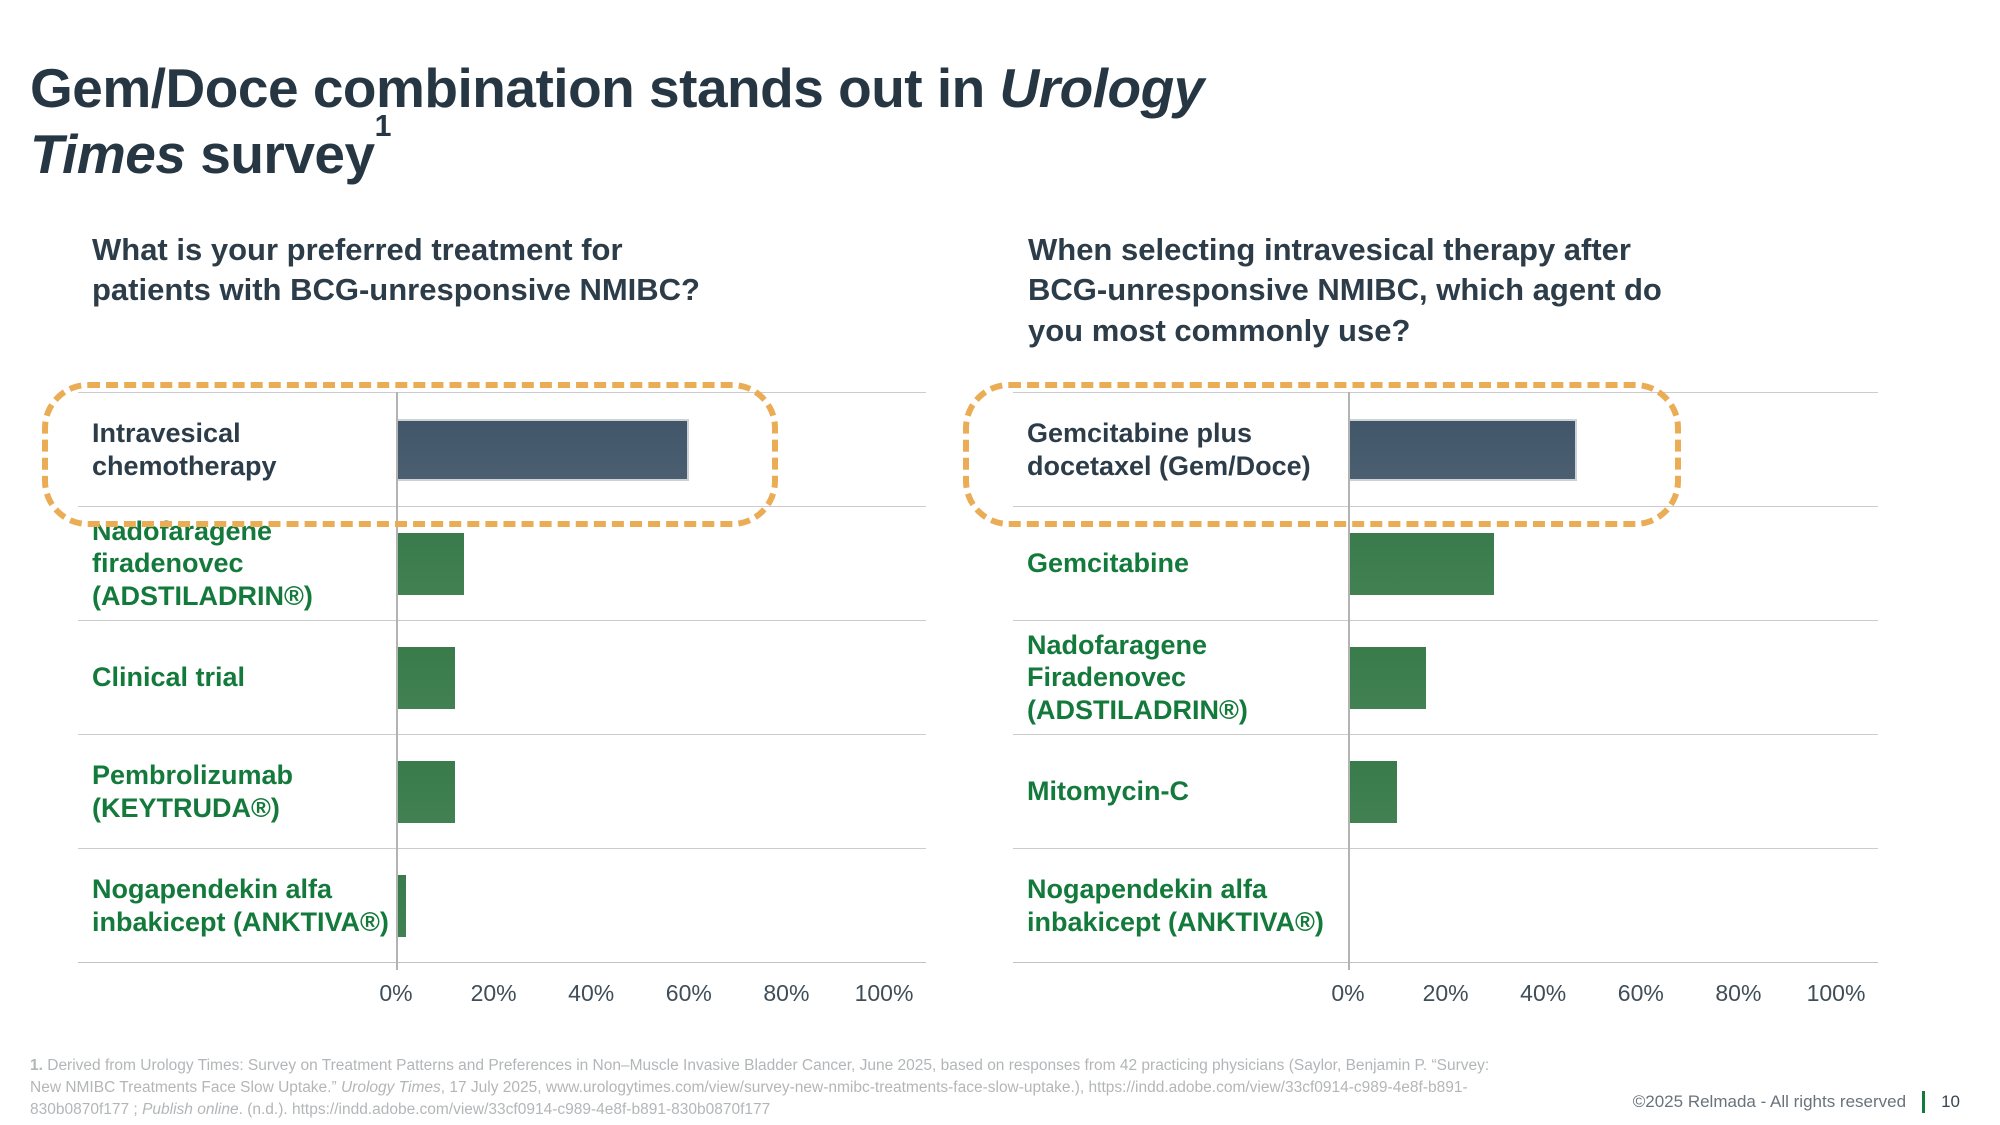 The width and height of the screenshot is (2000, 1125). I want to click on chart-row: Mitomycin-C, so click(1445, 791).